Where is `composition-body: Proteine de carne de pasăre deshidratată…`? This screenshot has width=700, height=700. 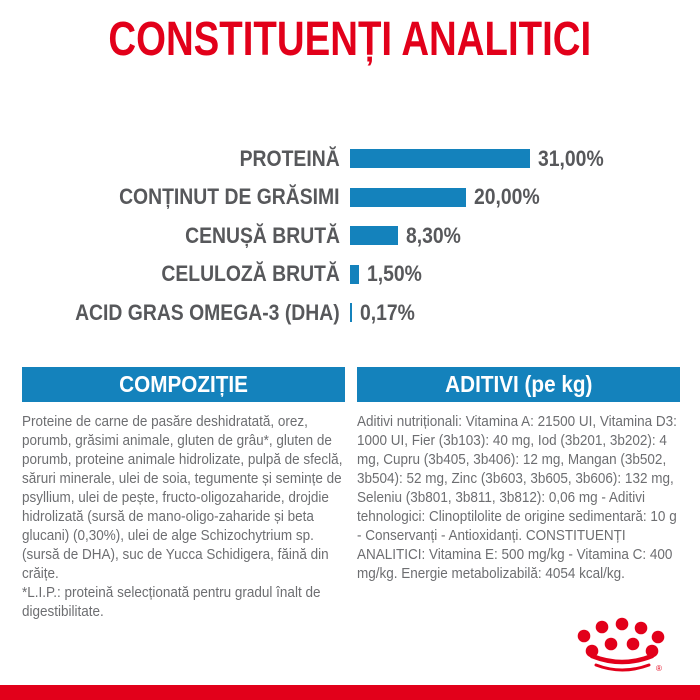 composition-body: Proteine de carne de pasăre deshidratată… is located at coordinates (183, 516).